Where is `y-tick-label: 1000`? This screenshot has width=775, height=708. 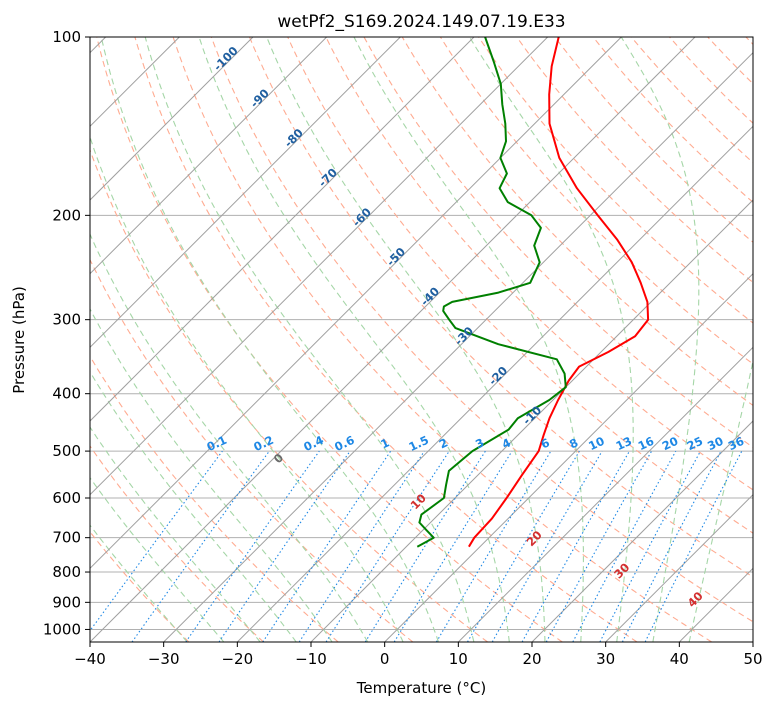 y-tick-label: 1000 is located at coordinates (62, 629).